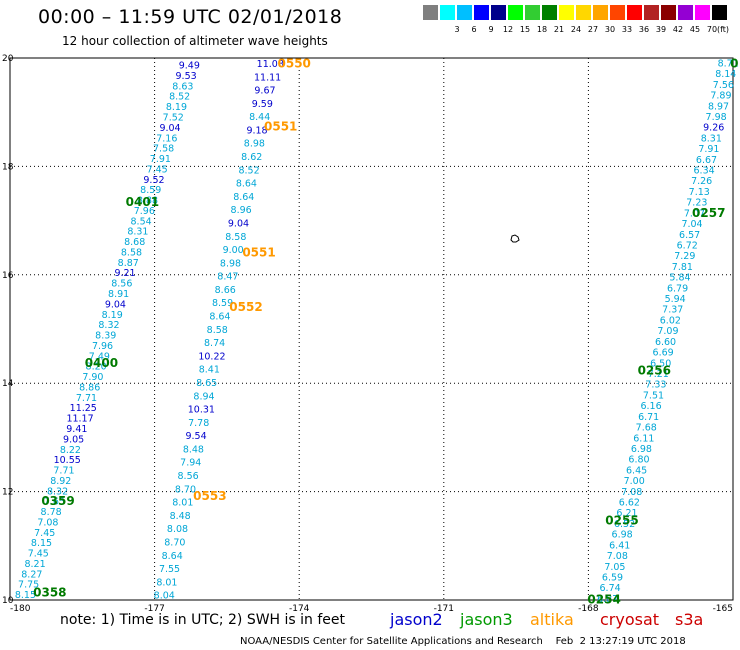  Describe the element at coordinates (190, 463) in the screenshot. I see `wave-height-point: 7.94` at that location.